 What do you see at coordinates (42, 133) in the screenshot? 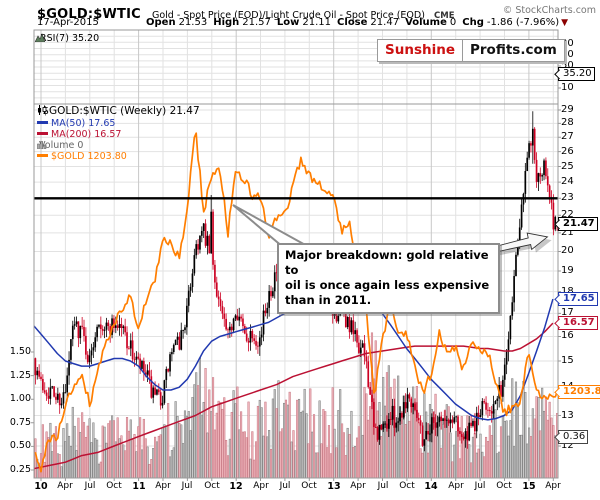
I see `ma200-swatch` at bounding box center [42, 133].